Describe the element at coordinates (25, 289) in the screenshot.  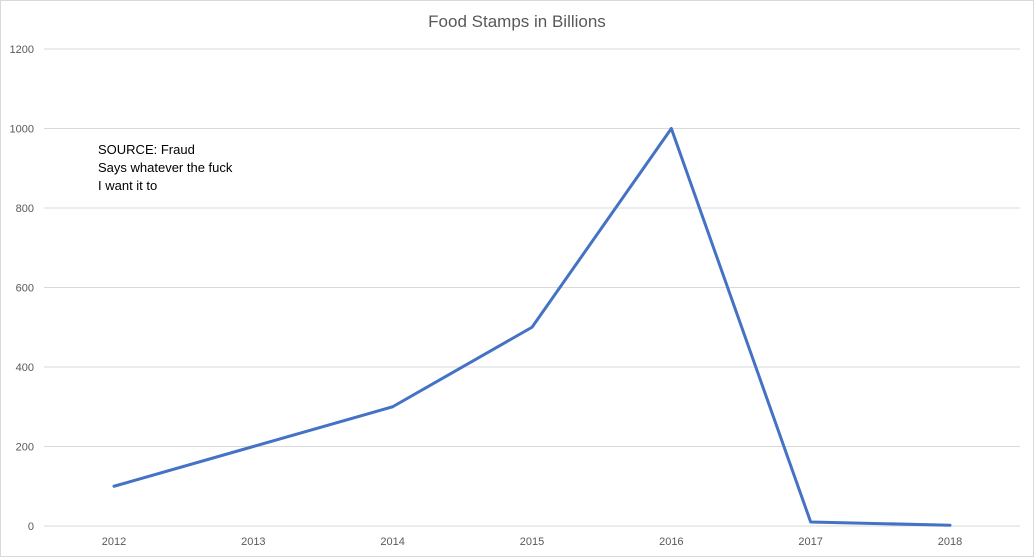
I see `y-tick-label: 600` at that location.